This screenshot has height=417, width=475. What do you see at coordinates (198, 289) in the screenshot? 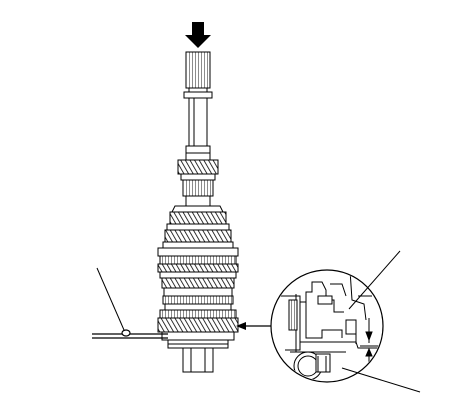
I see `gear-stack` at bounding box center [198, 289].